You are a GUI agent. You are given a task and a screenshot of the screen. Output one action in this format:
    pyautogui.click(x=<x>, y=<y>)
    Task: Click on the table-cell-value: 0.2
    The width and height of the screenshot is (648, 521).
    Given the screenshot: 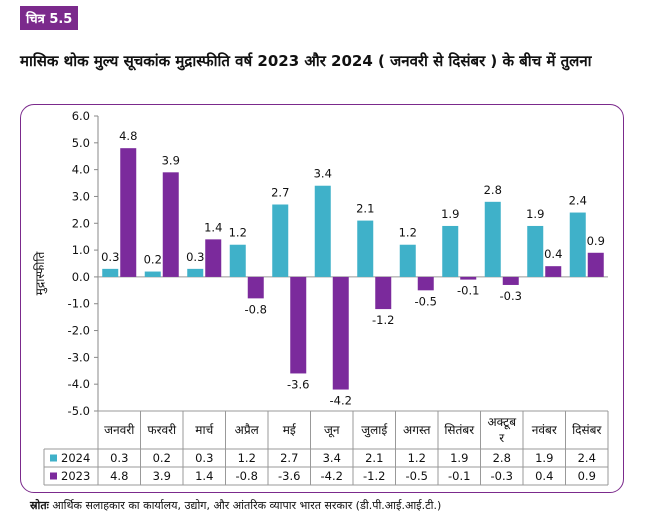 What is the action you would take?
    pyautogui.click(x=162, y=458)
    